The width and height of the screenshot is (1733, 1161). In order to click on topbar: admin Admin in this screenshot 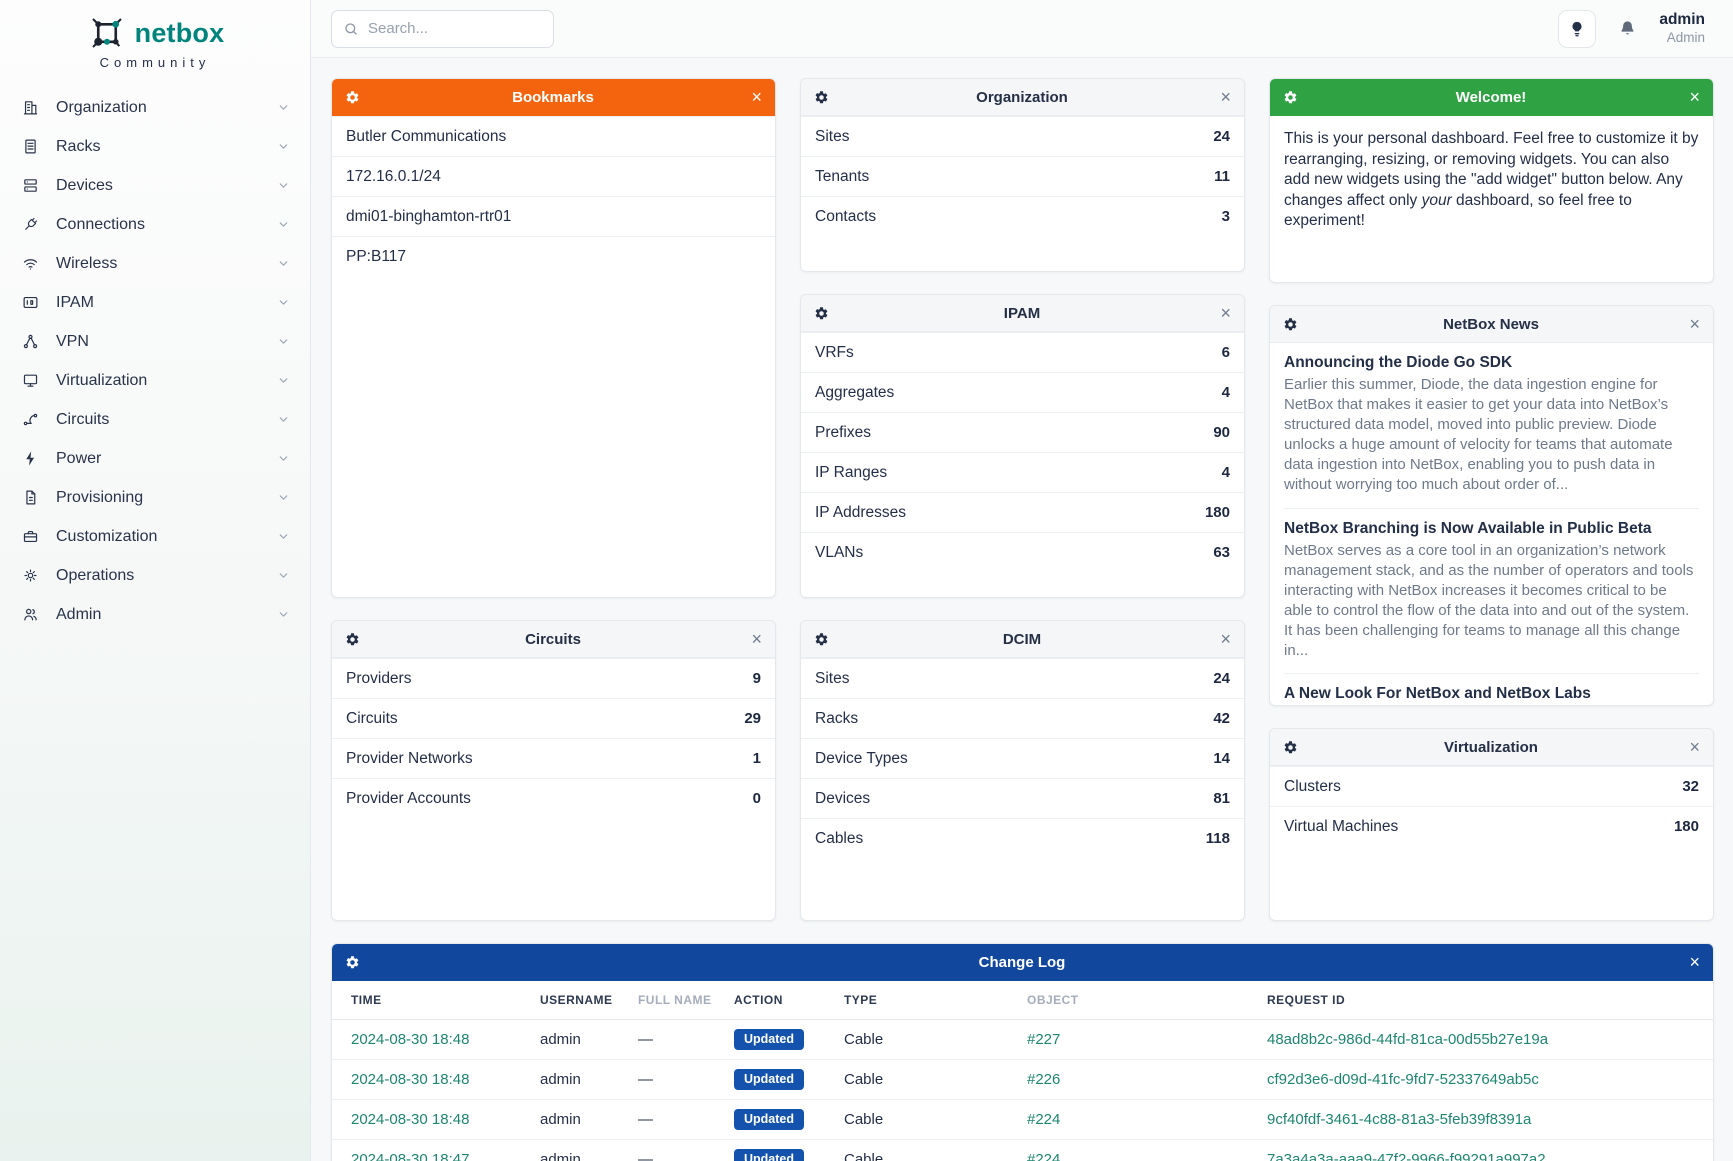, I will do `click(1022, 29)`.